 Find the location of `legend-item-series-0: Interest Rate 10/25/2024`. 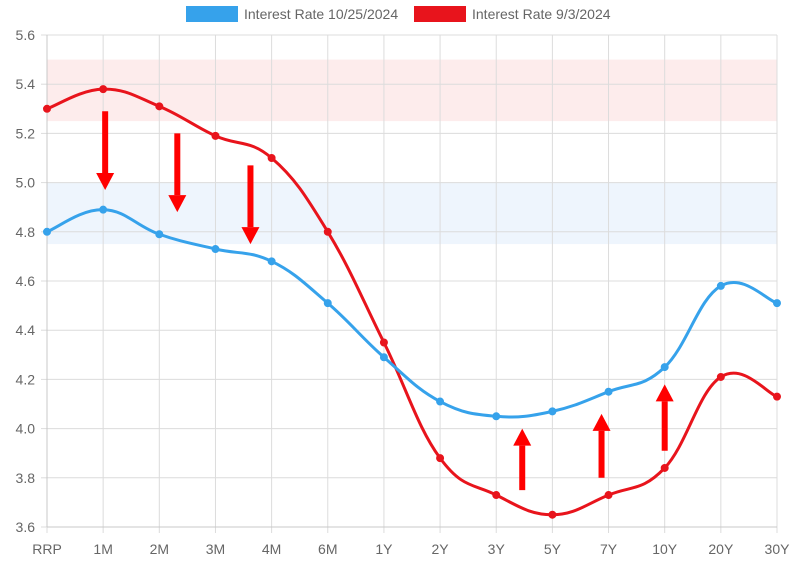

legend-item-series-0: Interest Rate 10/25/2024 is located at coordinates (292, 14).